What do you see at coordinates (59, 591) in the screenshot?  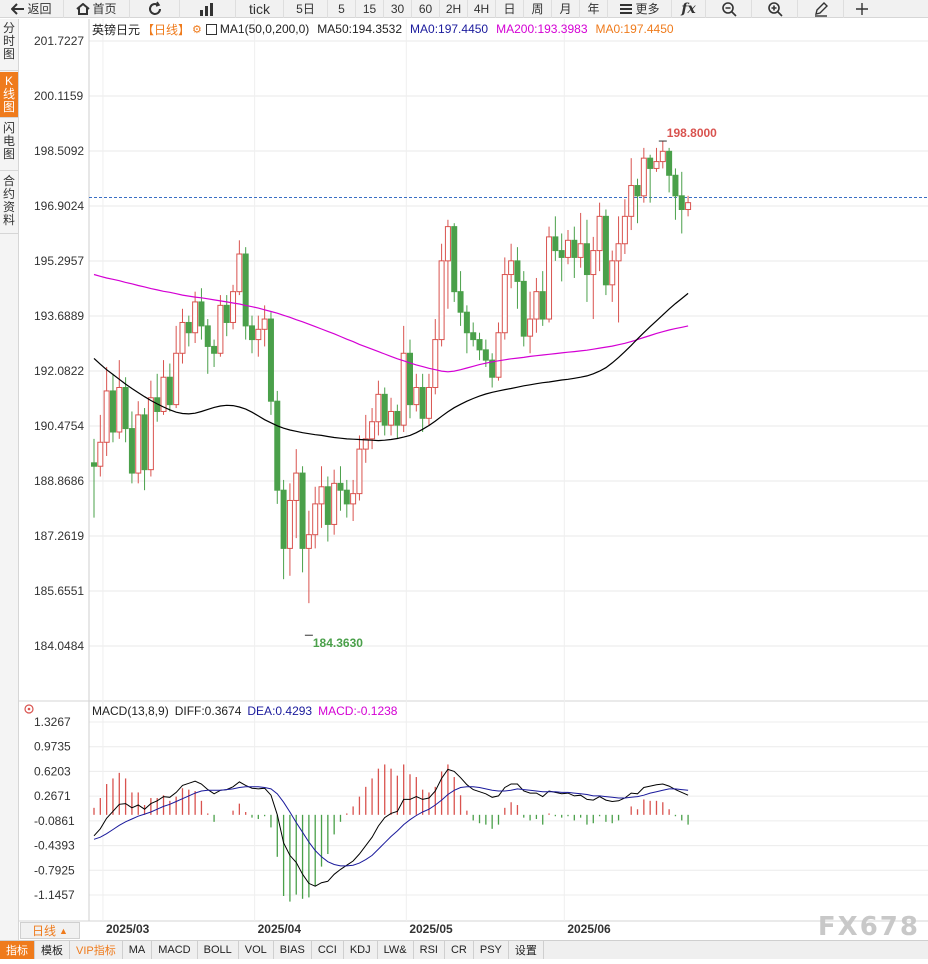 I see `price-tick-label: 185.6551` at bounding box center [59, 591].